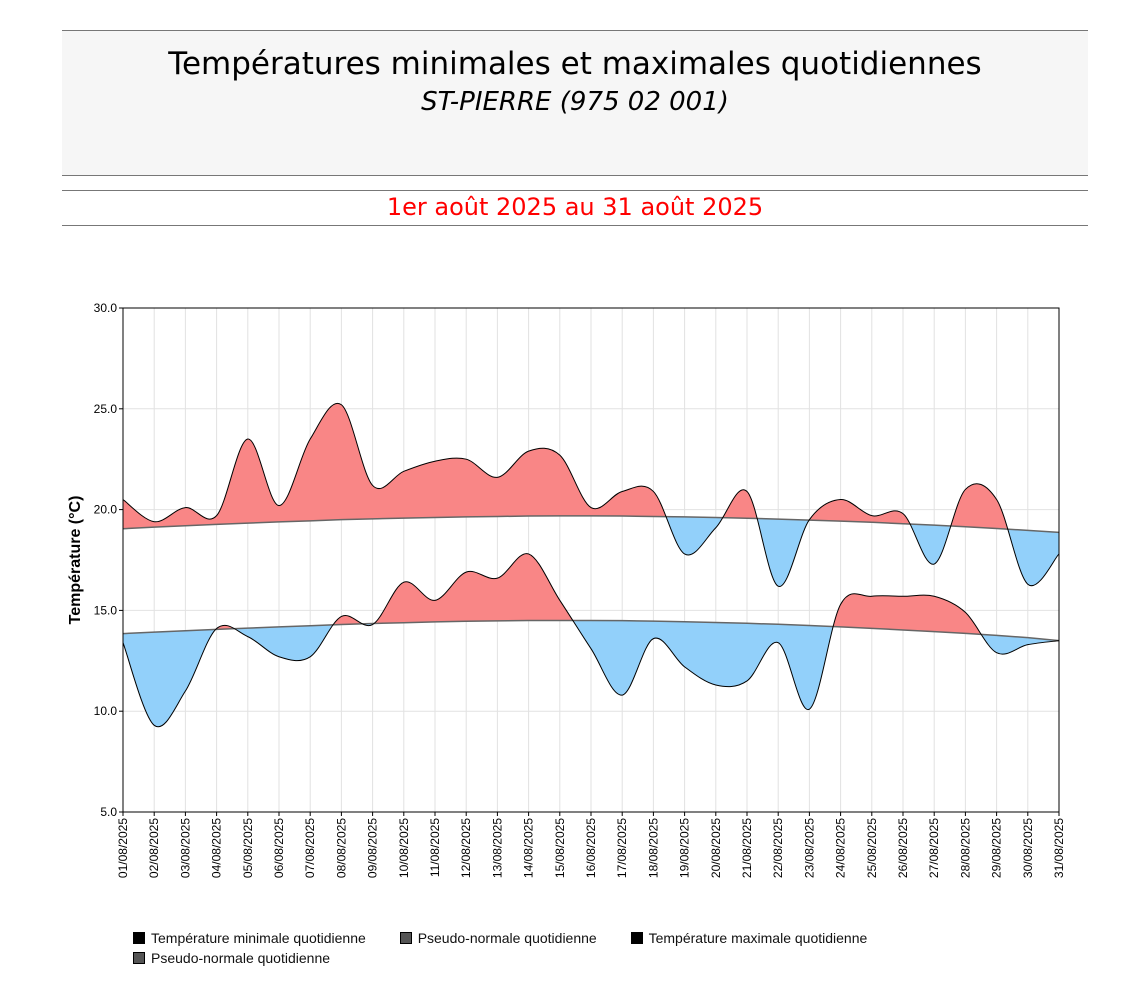 This screenshot has width=1137, height=1000. What do you see at coordinates (872, 848) in the screenshot?
I see `x-tick-label: 25/08/2025` at bounding box center [872, 848].